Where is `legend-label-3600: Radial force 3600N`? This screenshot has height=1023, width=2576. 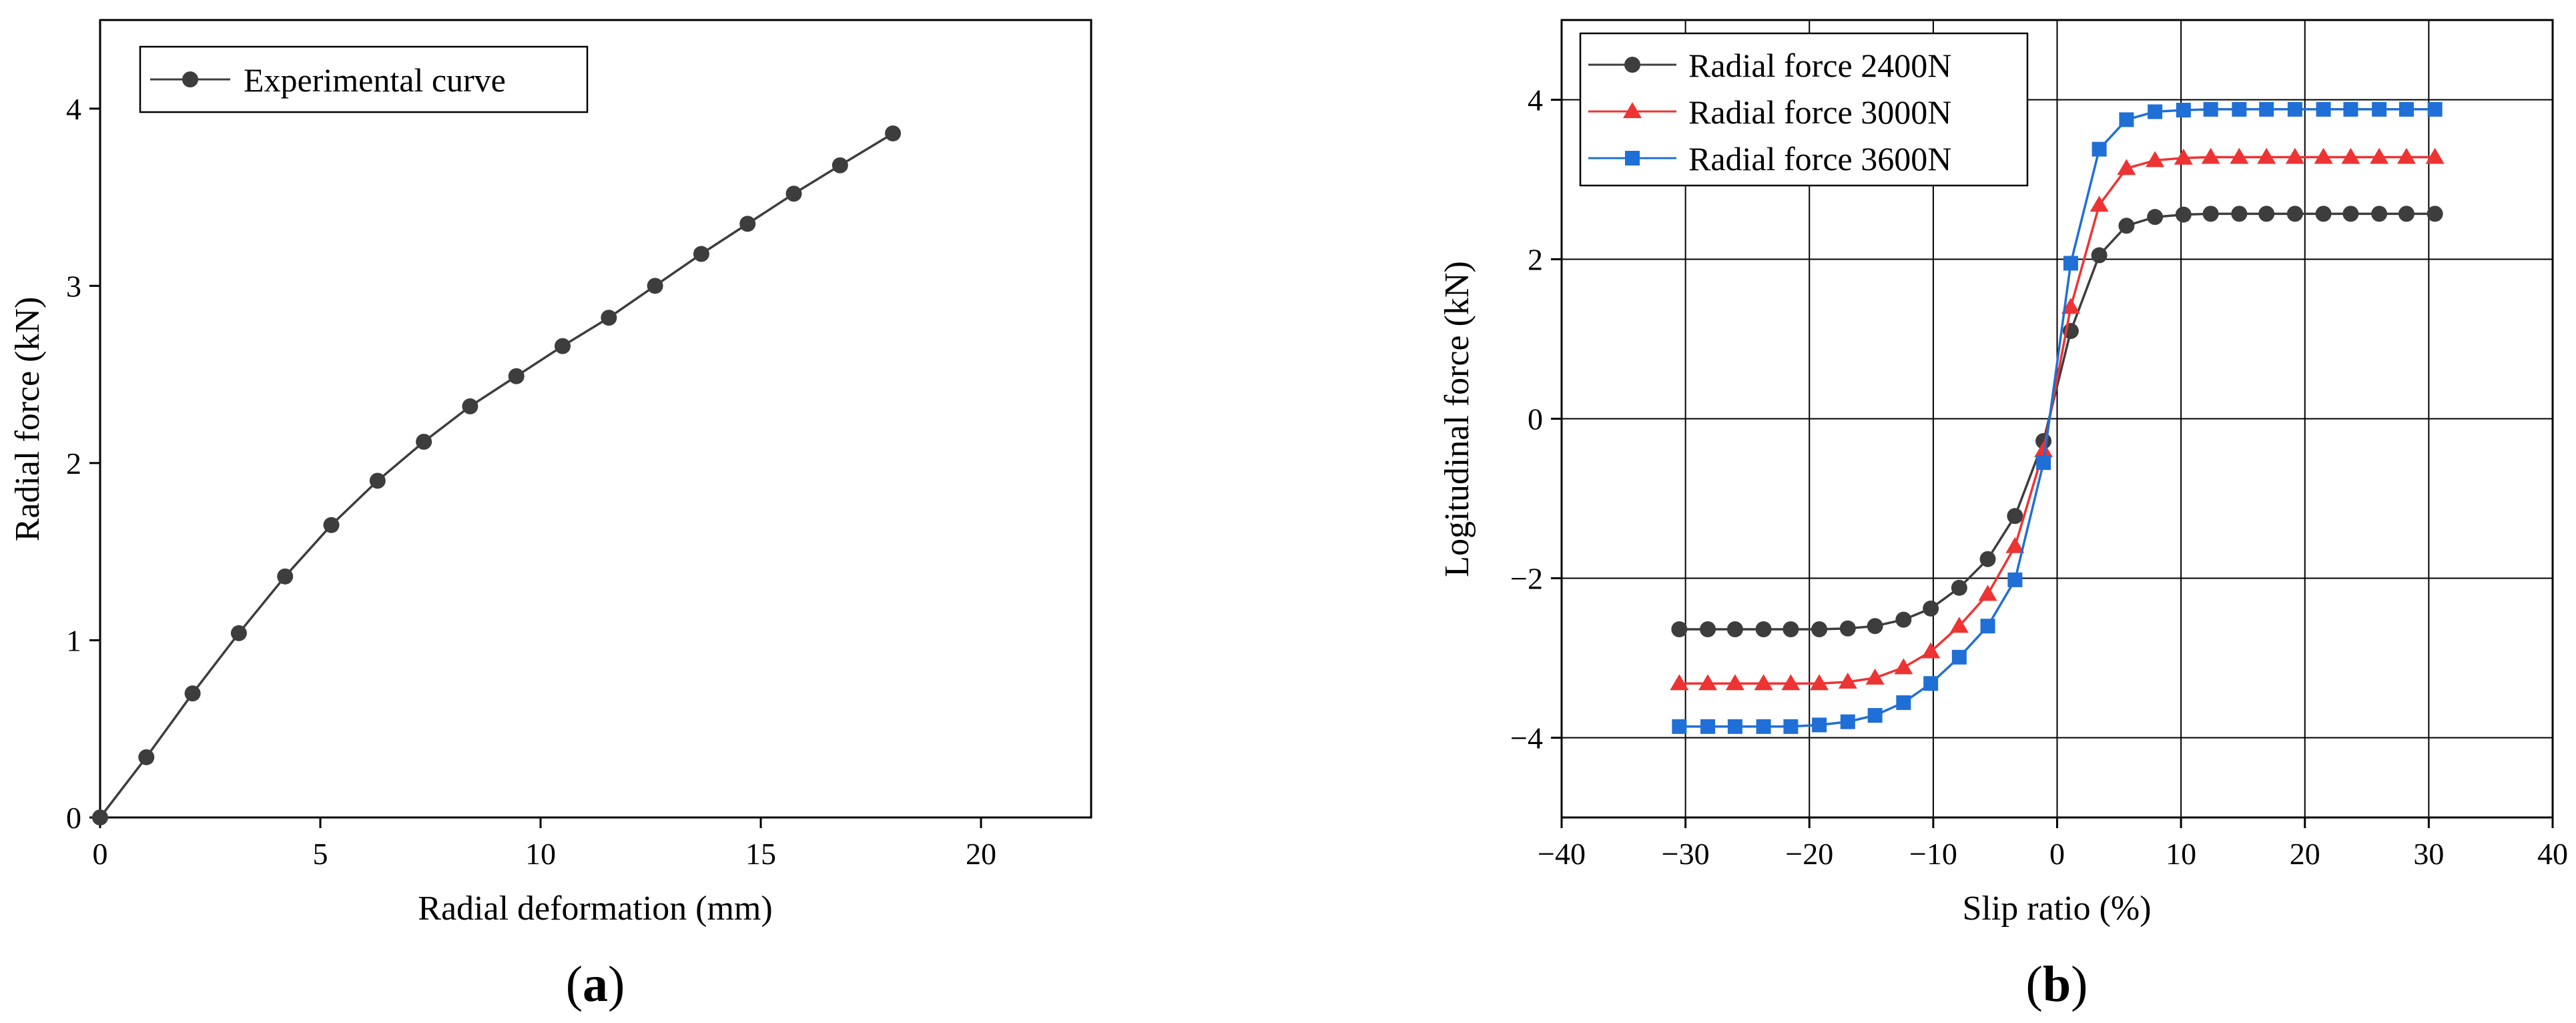
legend-label-3600: Radial force 3600N is located at coordinates (1819, 159).